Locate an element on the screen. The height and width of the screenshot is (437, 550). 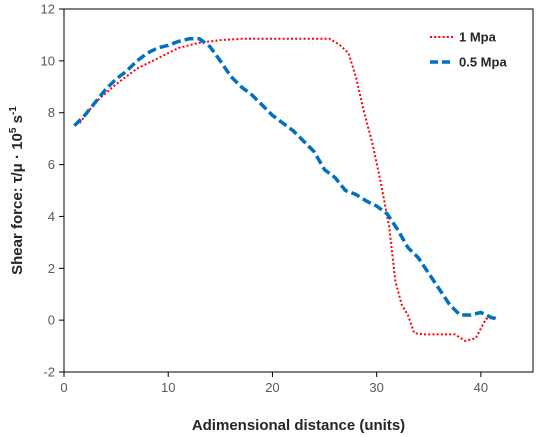
x-axis-ticks: 0 10 20 30 40 is located at coordinates (274, 383).